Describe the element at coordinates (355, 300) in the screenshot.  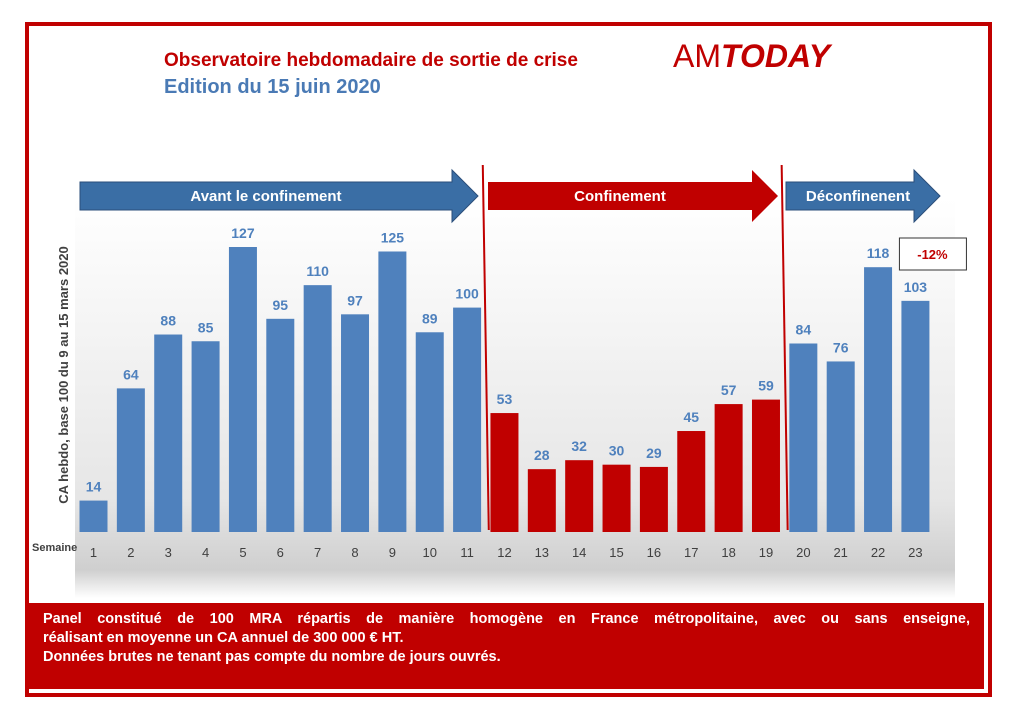
I see `bar-value-label: 97` at that location.